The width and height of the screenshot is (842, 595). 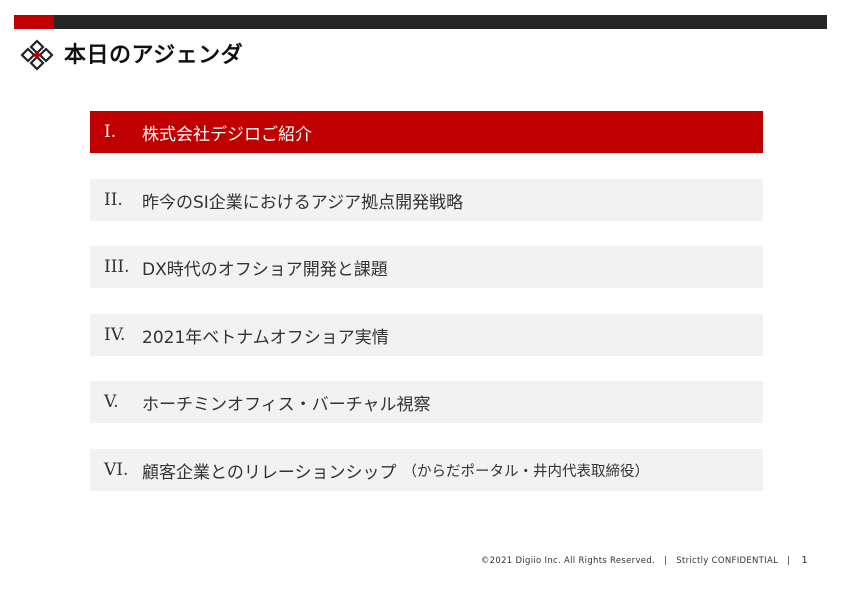 I want to click on agenda-item-label: 2021年ベトナムオフショア実情, so click(x=265, y=337).